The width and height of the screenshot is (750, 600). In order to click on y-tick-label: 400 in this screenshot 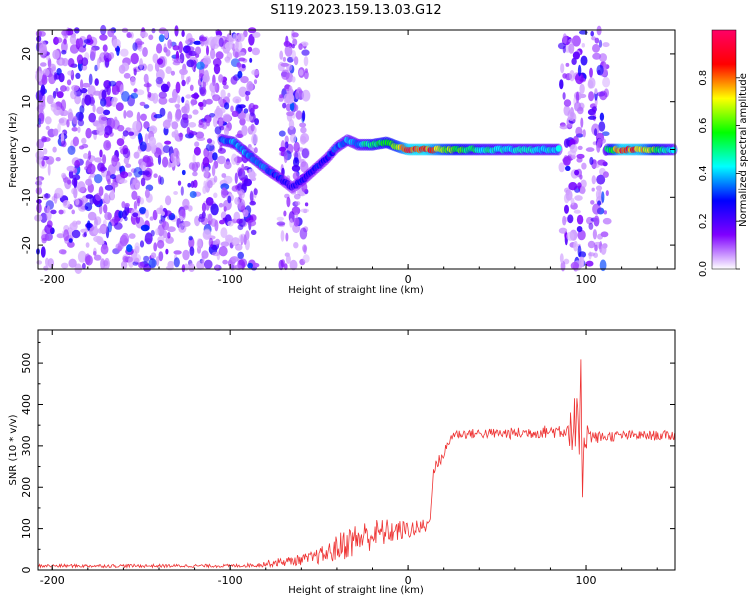, I will do `click(26, 404)`.